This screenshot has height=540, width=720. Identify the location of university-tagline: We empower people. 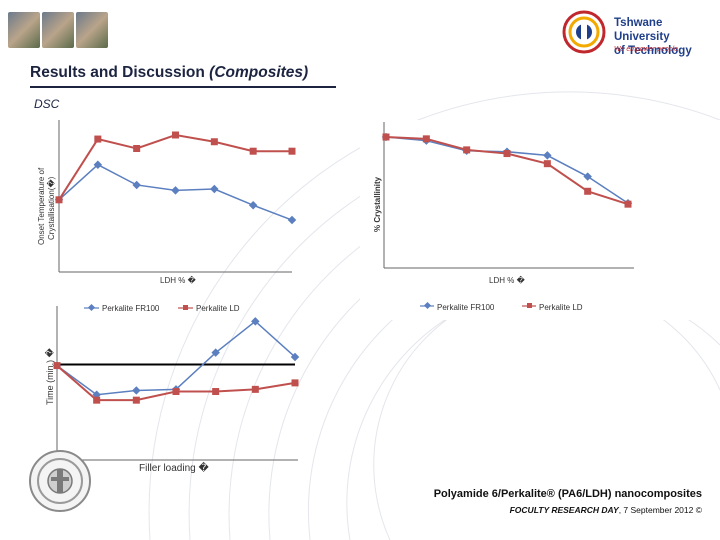
(646, 49).